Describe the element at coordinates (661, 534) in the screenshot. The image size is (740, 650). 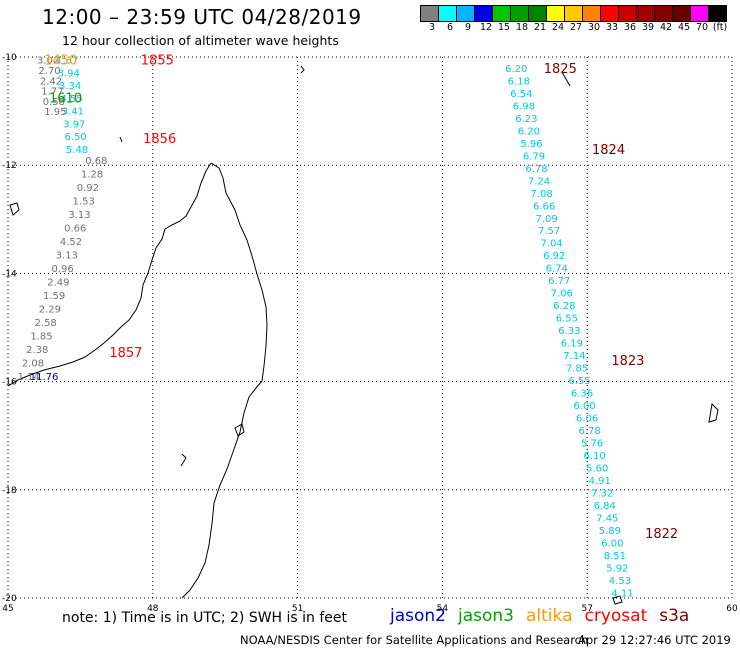
I see `pass-time-label: 1822` at that location.